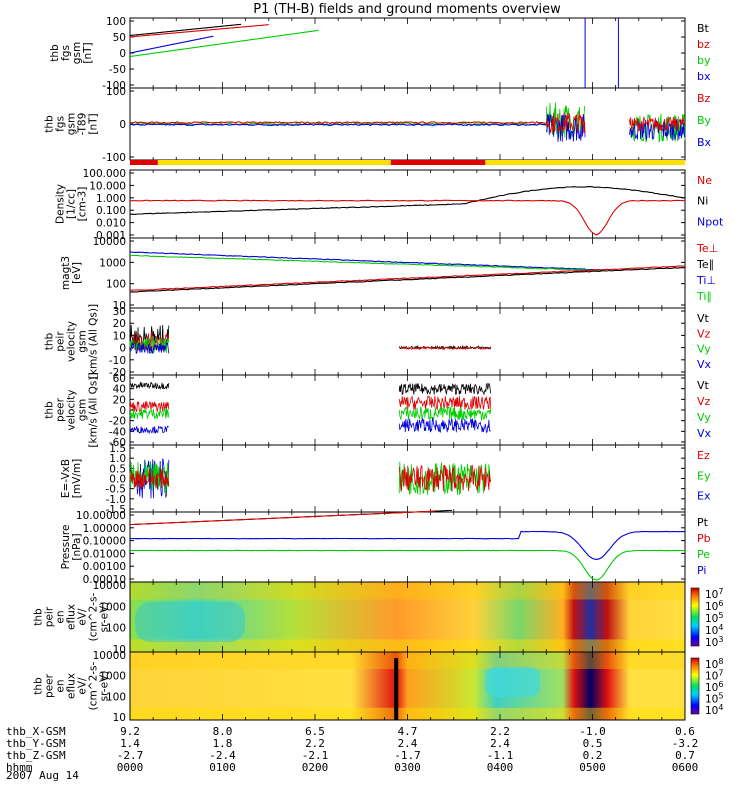  What do you see at coordinates (396, 689) in the screenshot?
I see `spectrogram-gap` at bounding box center [396, 689].